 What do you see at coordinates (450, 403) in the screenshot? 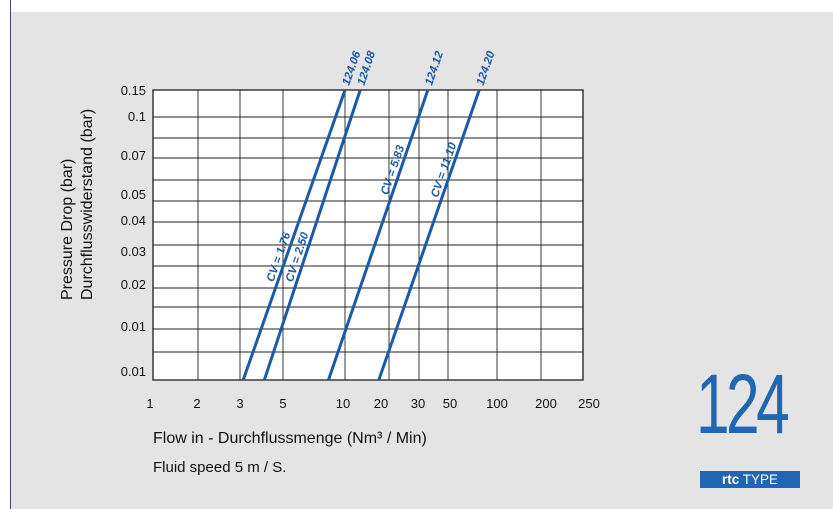
I see `x-tick-50: 50` at bounding box center [450, 403].